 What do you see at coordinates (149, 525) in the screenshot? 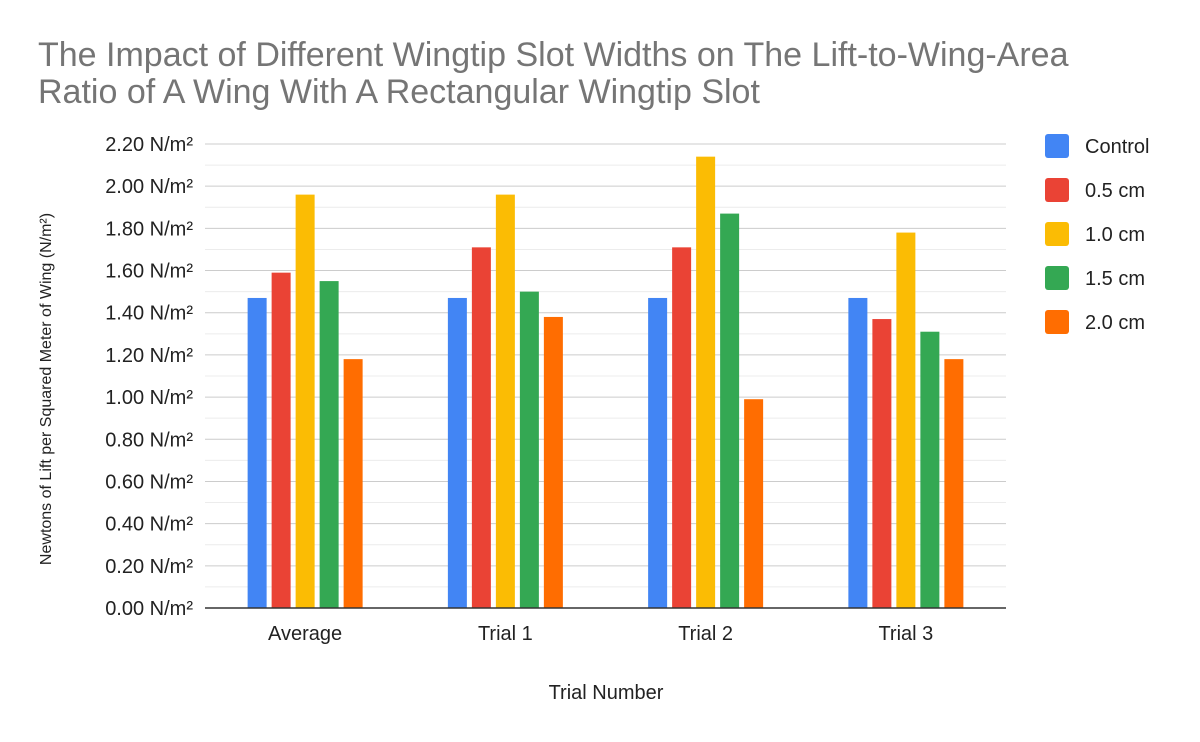
I see `y-tick-label: 0.40 N/m²` at bounding box center [149, 525].